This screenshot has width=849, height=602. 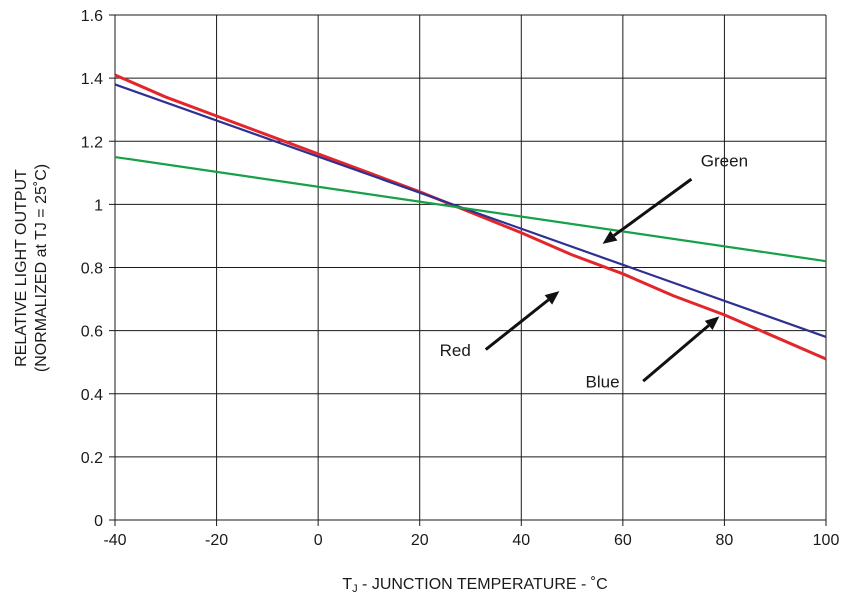 I want to click on annotation-label-blue: Blue, so click(x=603, y=381).